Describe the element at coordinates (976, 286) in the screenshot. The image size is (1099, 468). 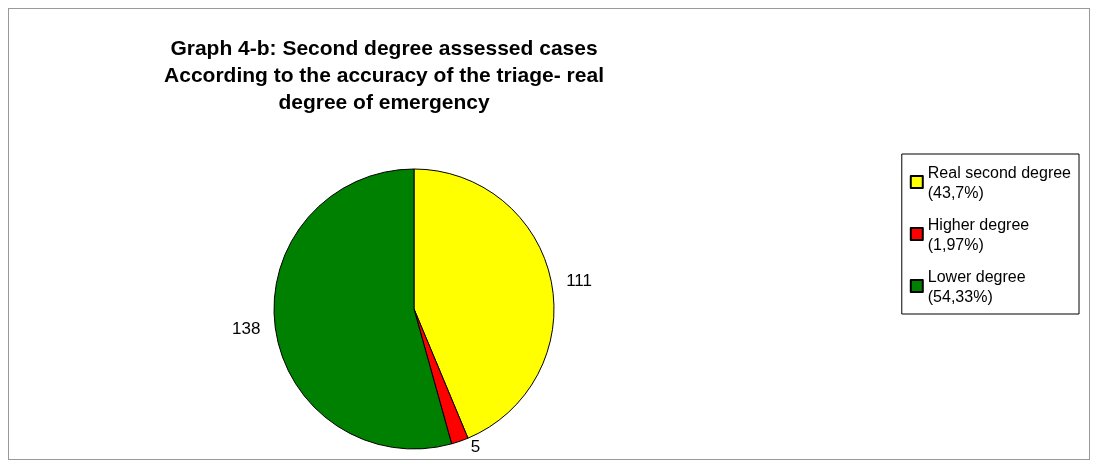
I see `legend-label: Lower degree (54,33%)` at that location.